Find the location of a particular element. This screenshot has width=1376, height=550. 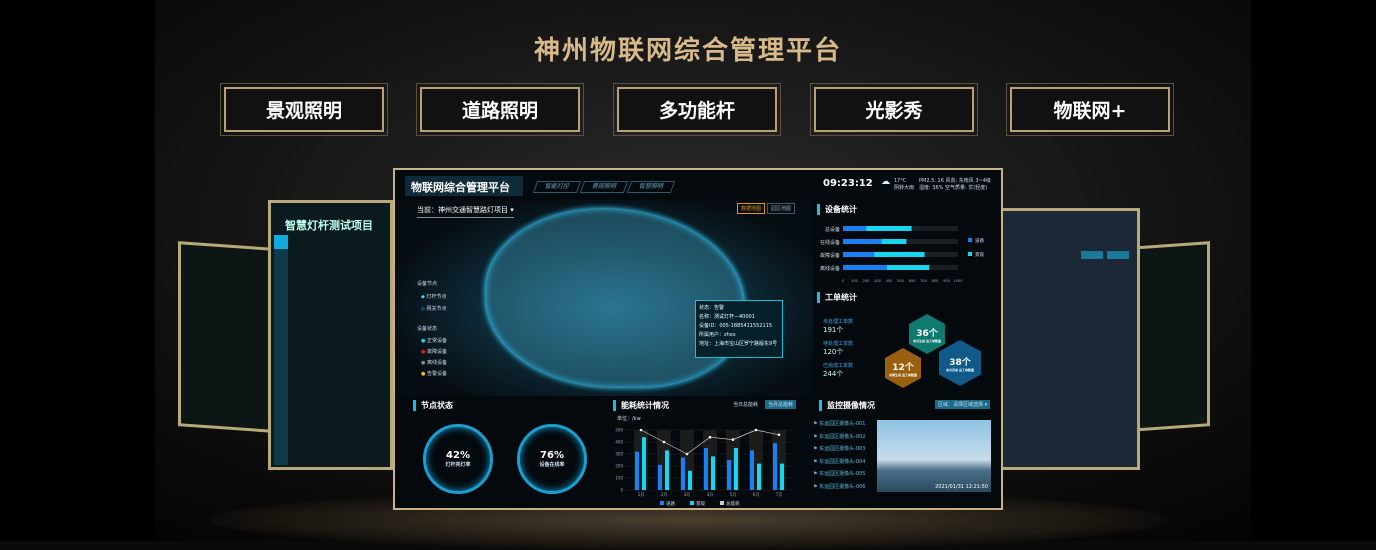

hex-value: 38个 is located at coordinates (960, 362).